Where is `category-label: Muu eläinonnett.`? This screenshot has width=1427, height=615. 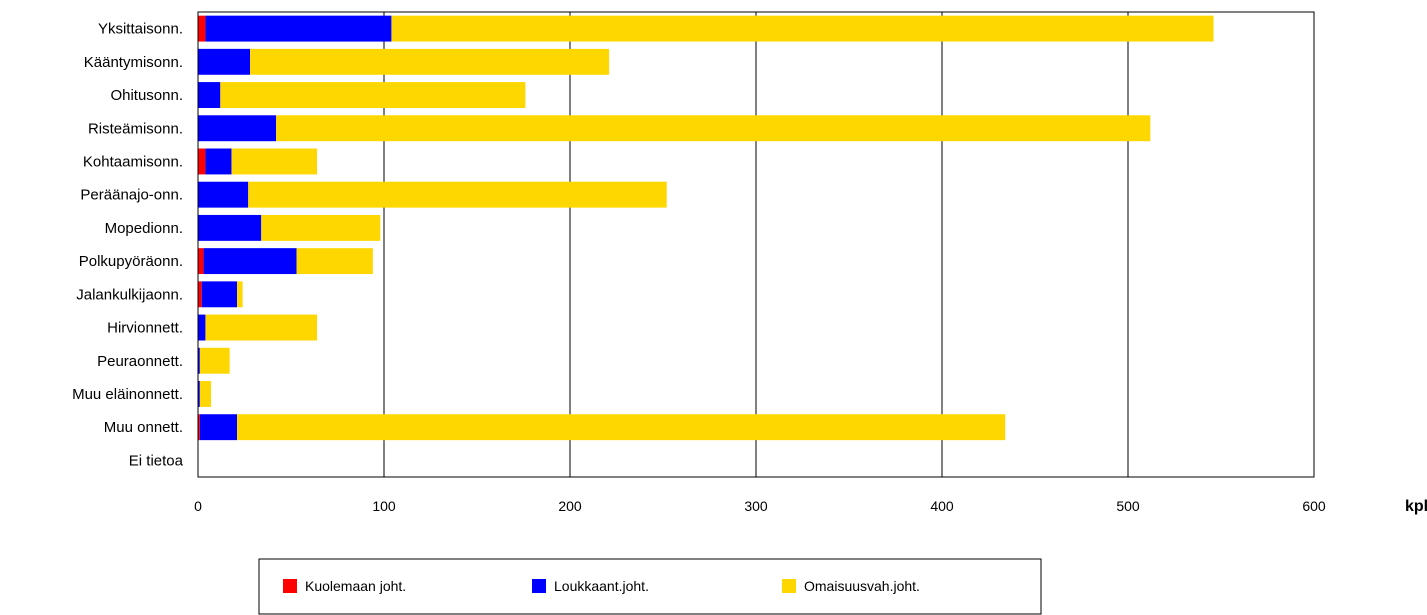
category-label: Muu eläinonnett. is located at coordinates (127, 394).